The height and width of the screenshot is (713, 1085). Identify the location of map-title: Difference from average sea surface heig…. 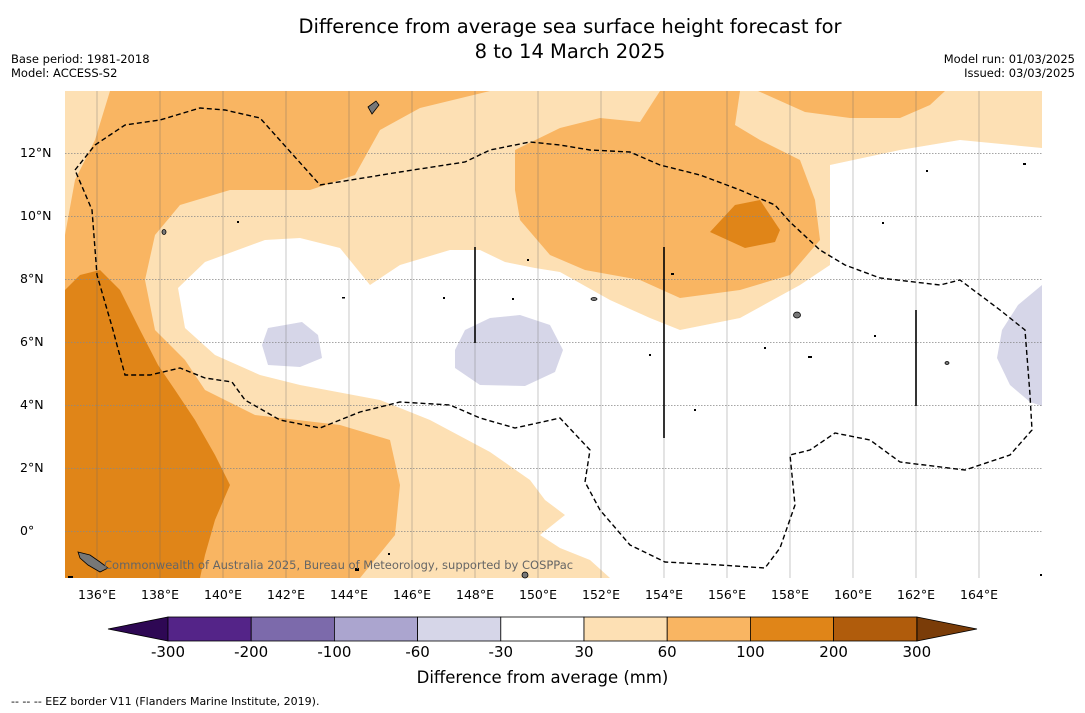
(542, 39).